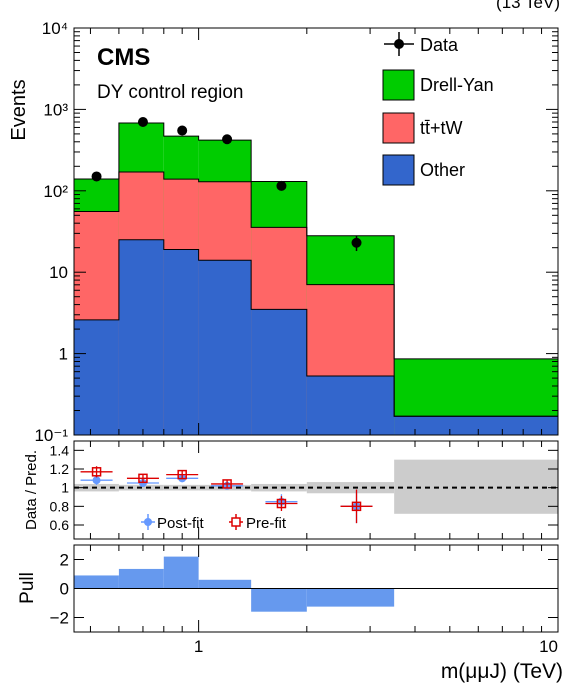  I want to click on ratio-ylabel: Data / Pred., so click(31, 490).